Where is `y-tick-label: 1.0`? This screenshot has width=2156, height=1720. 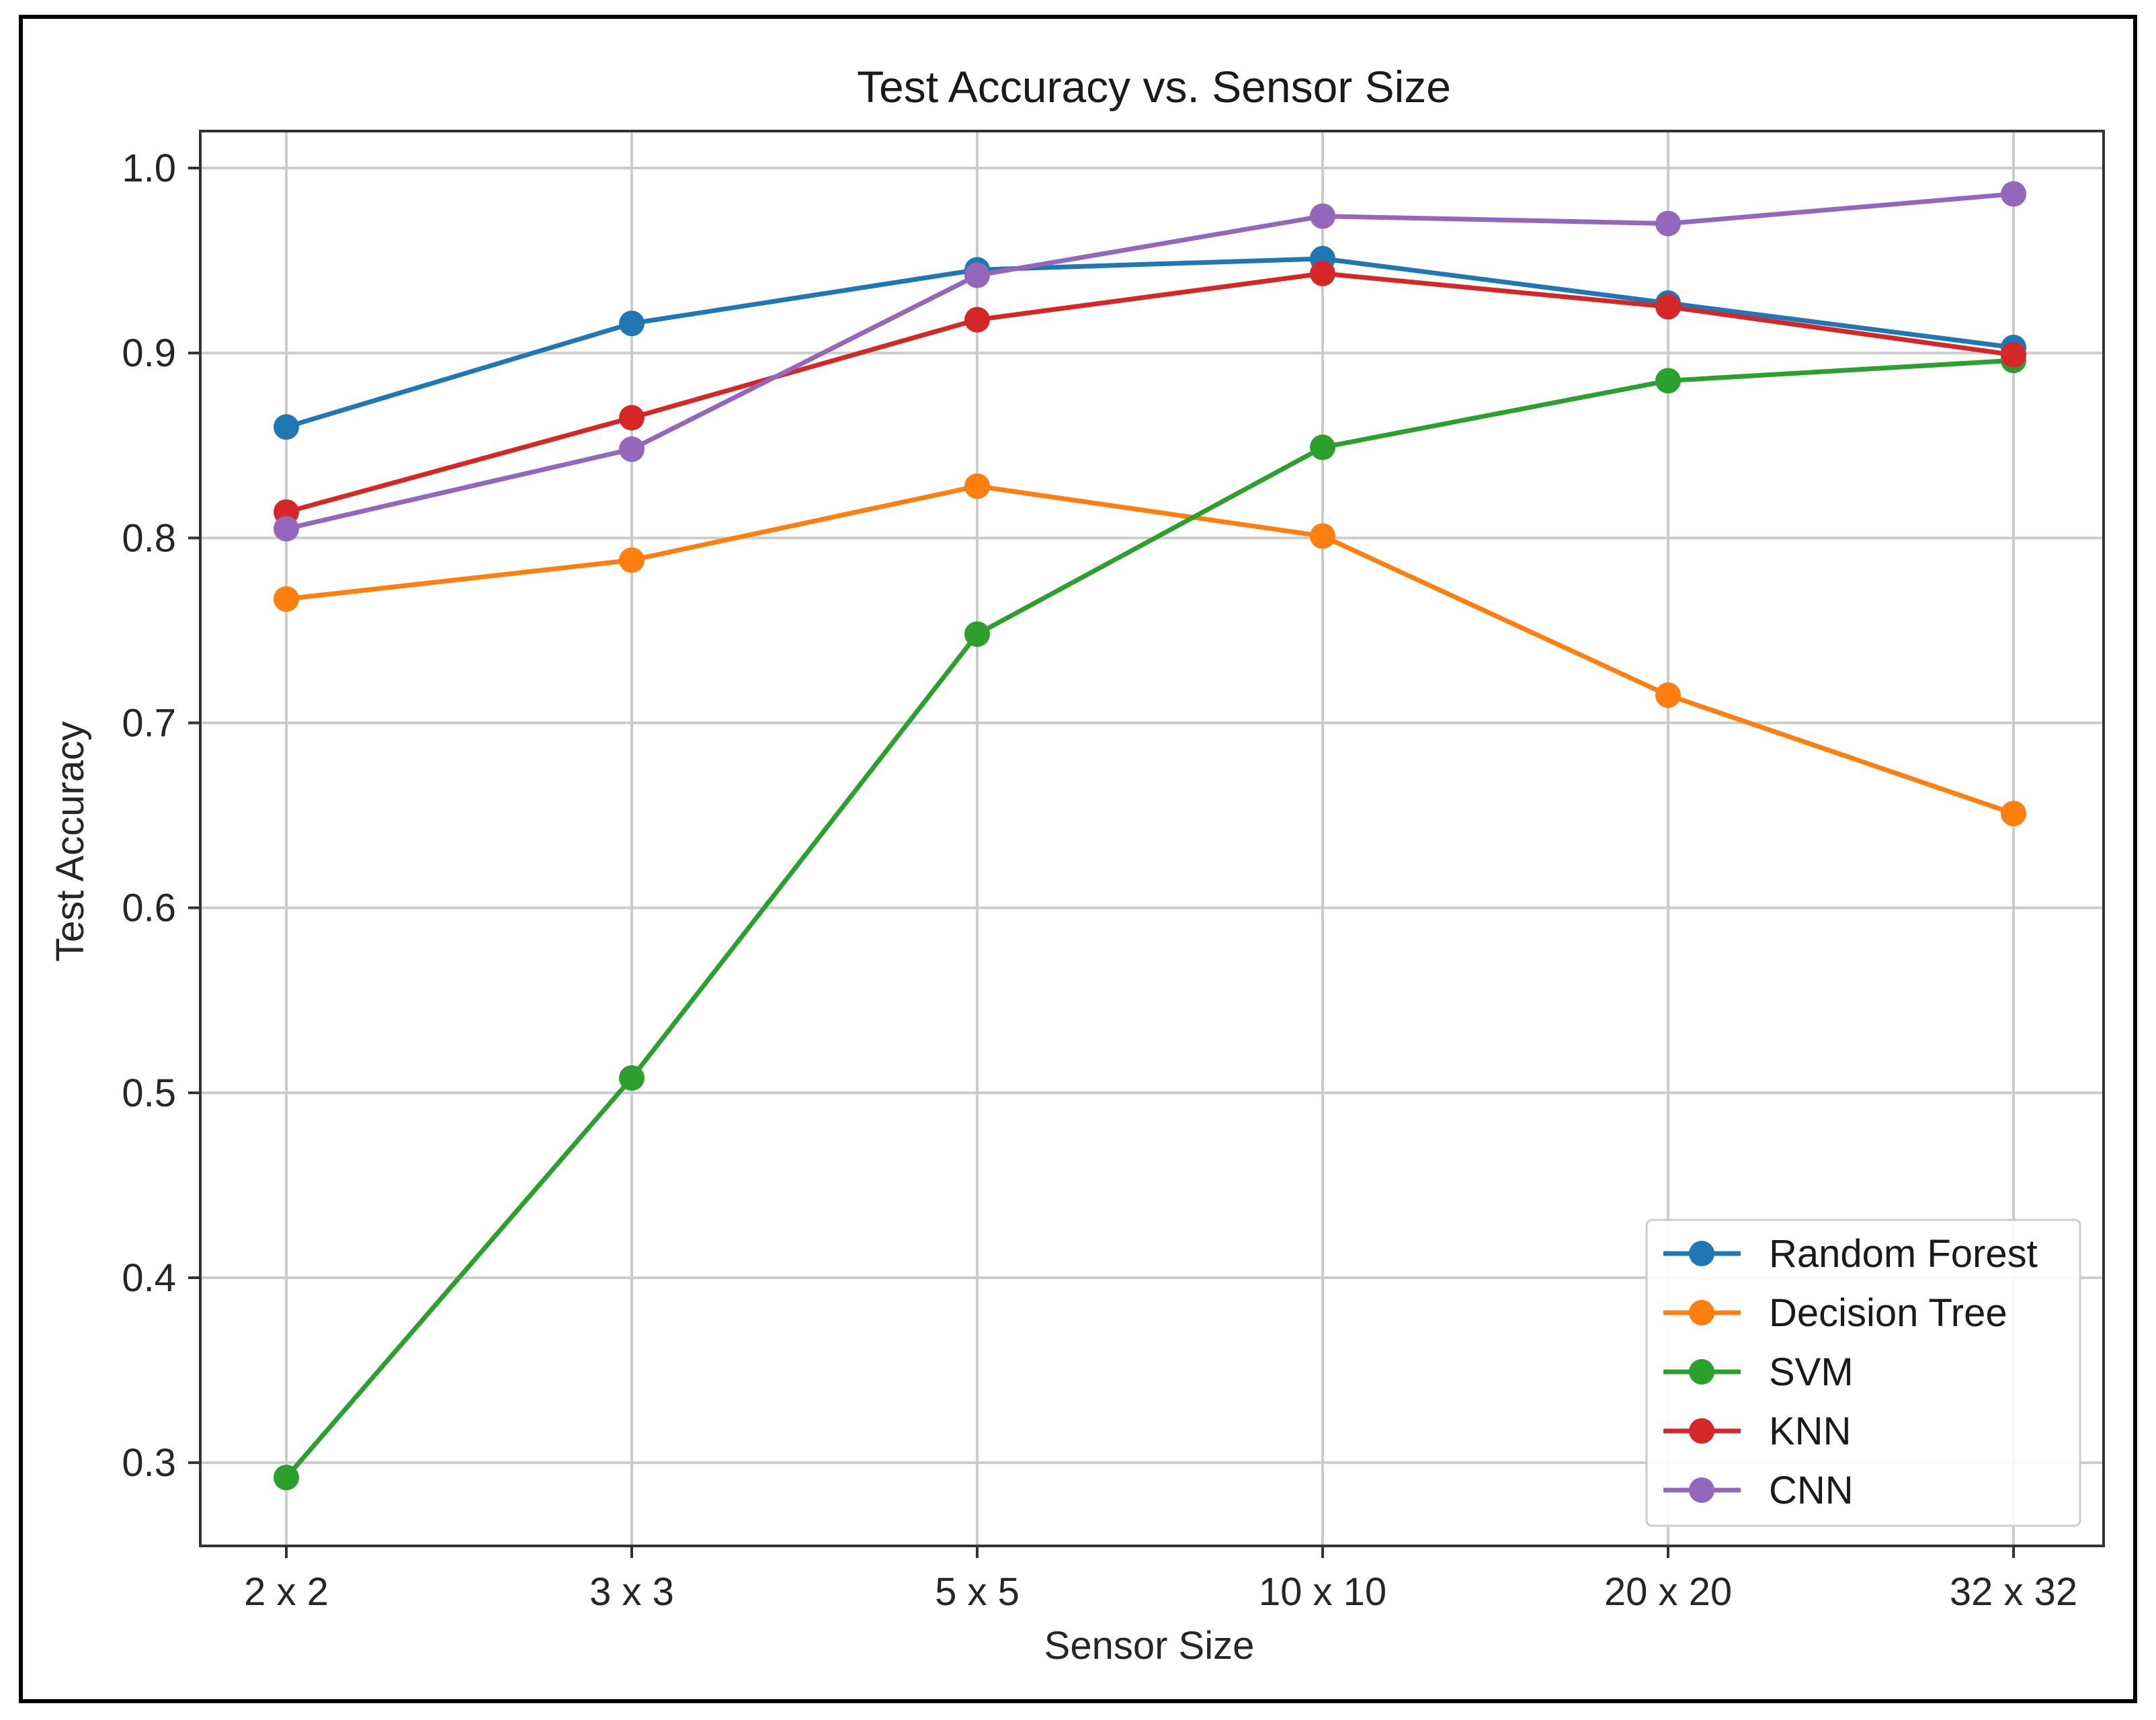
y-tick-label: 1.0 is located at coordinates (149, 168).